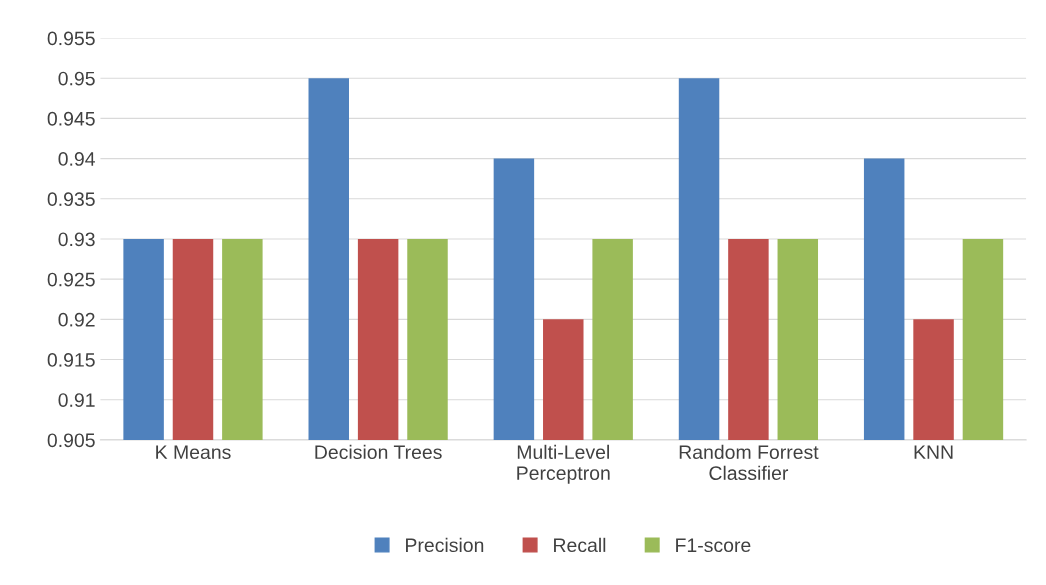 The height and width of the screenshot is (585, 1046). What do you see at coordinates (749, 462) in the screenshot?
I see `x-tick-label: Random Forrest Classifier` at bounding box center [749, 462].